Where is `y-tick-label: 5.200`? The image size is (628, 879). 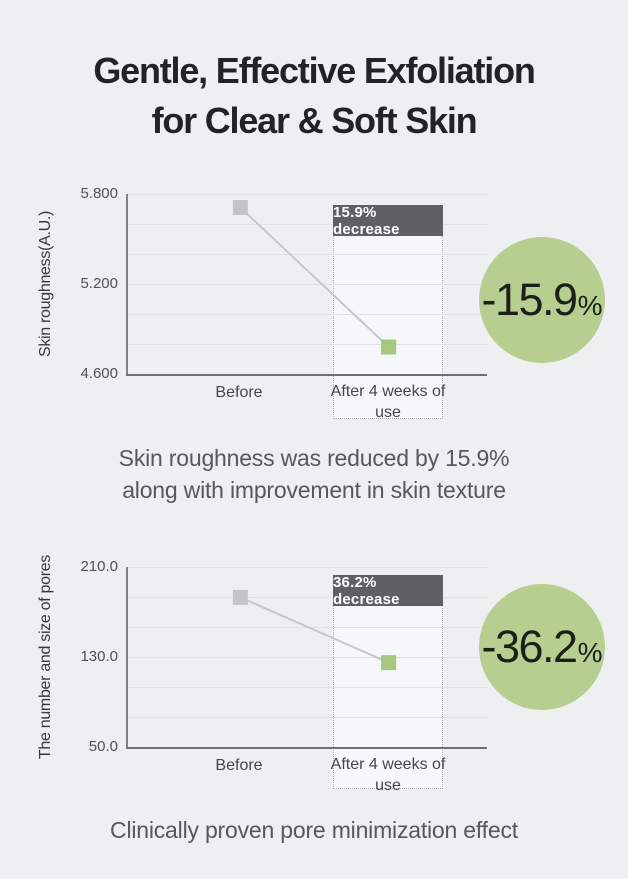 y-tick-label: 5.200 is located at coordinates (99, 283).